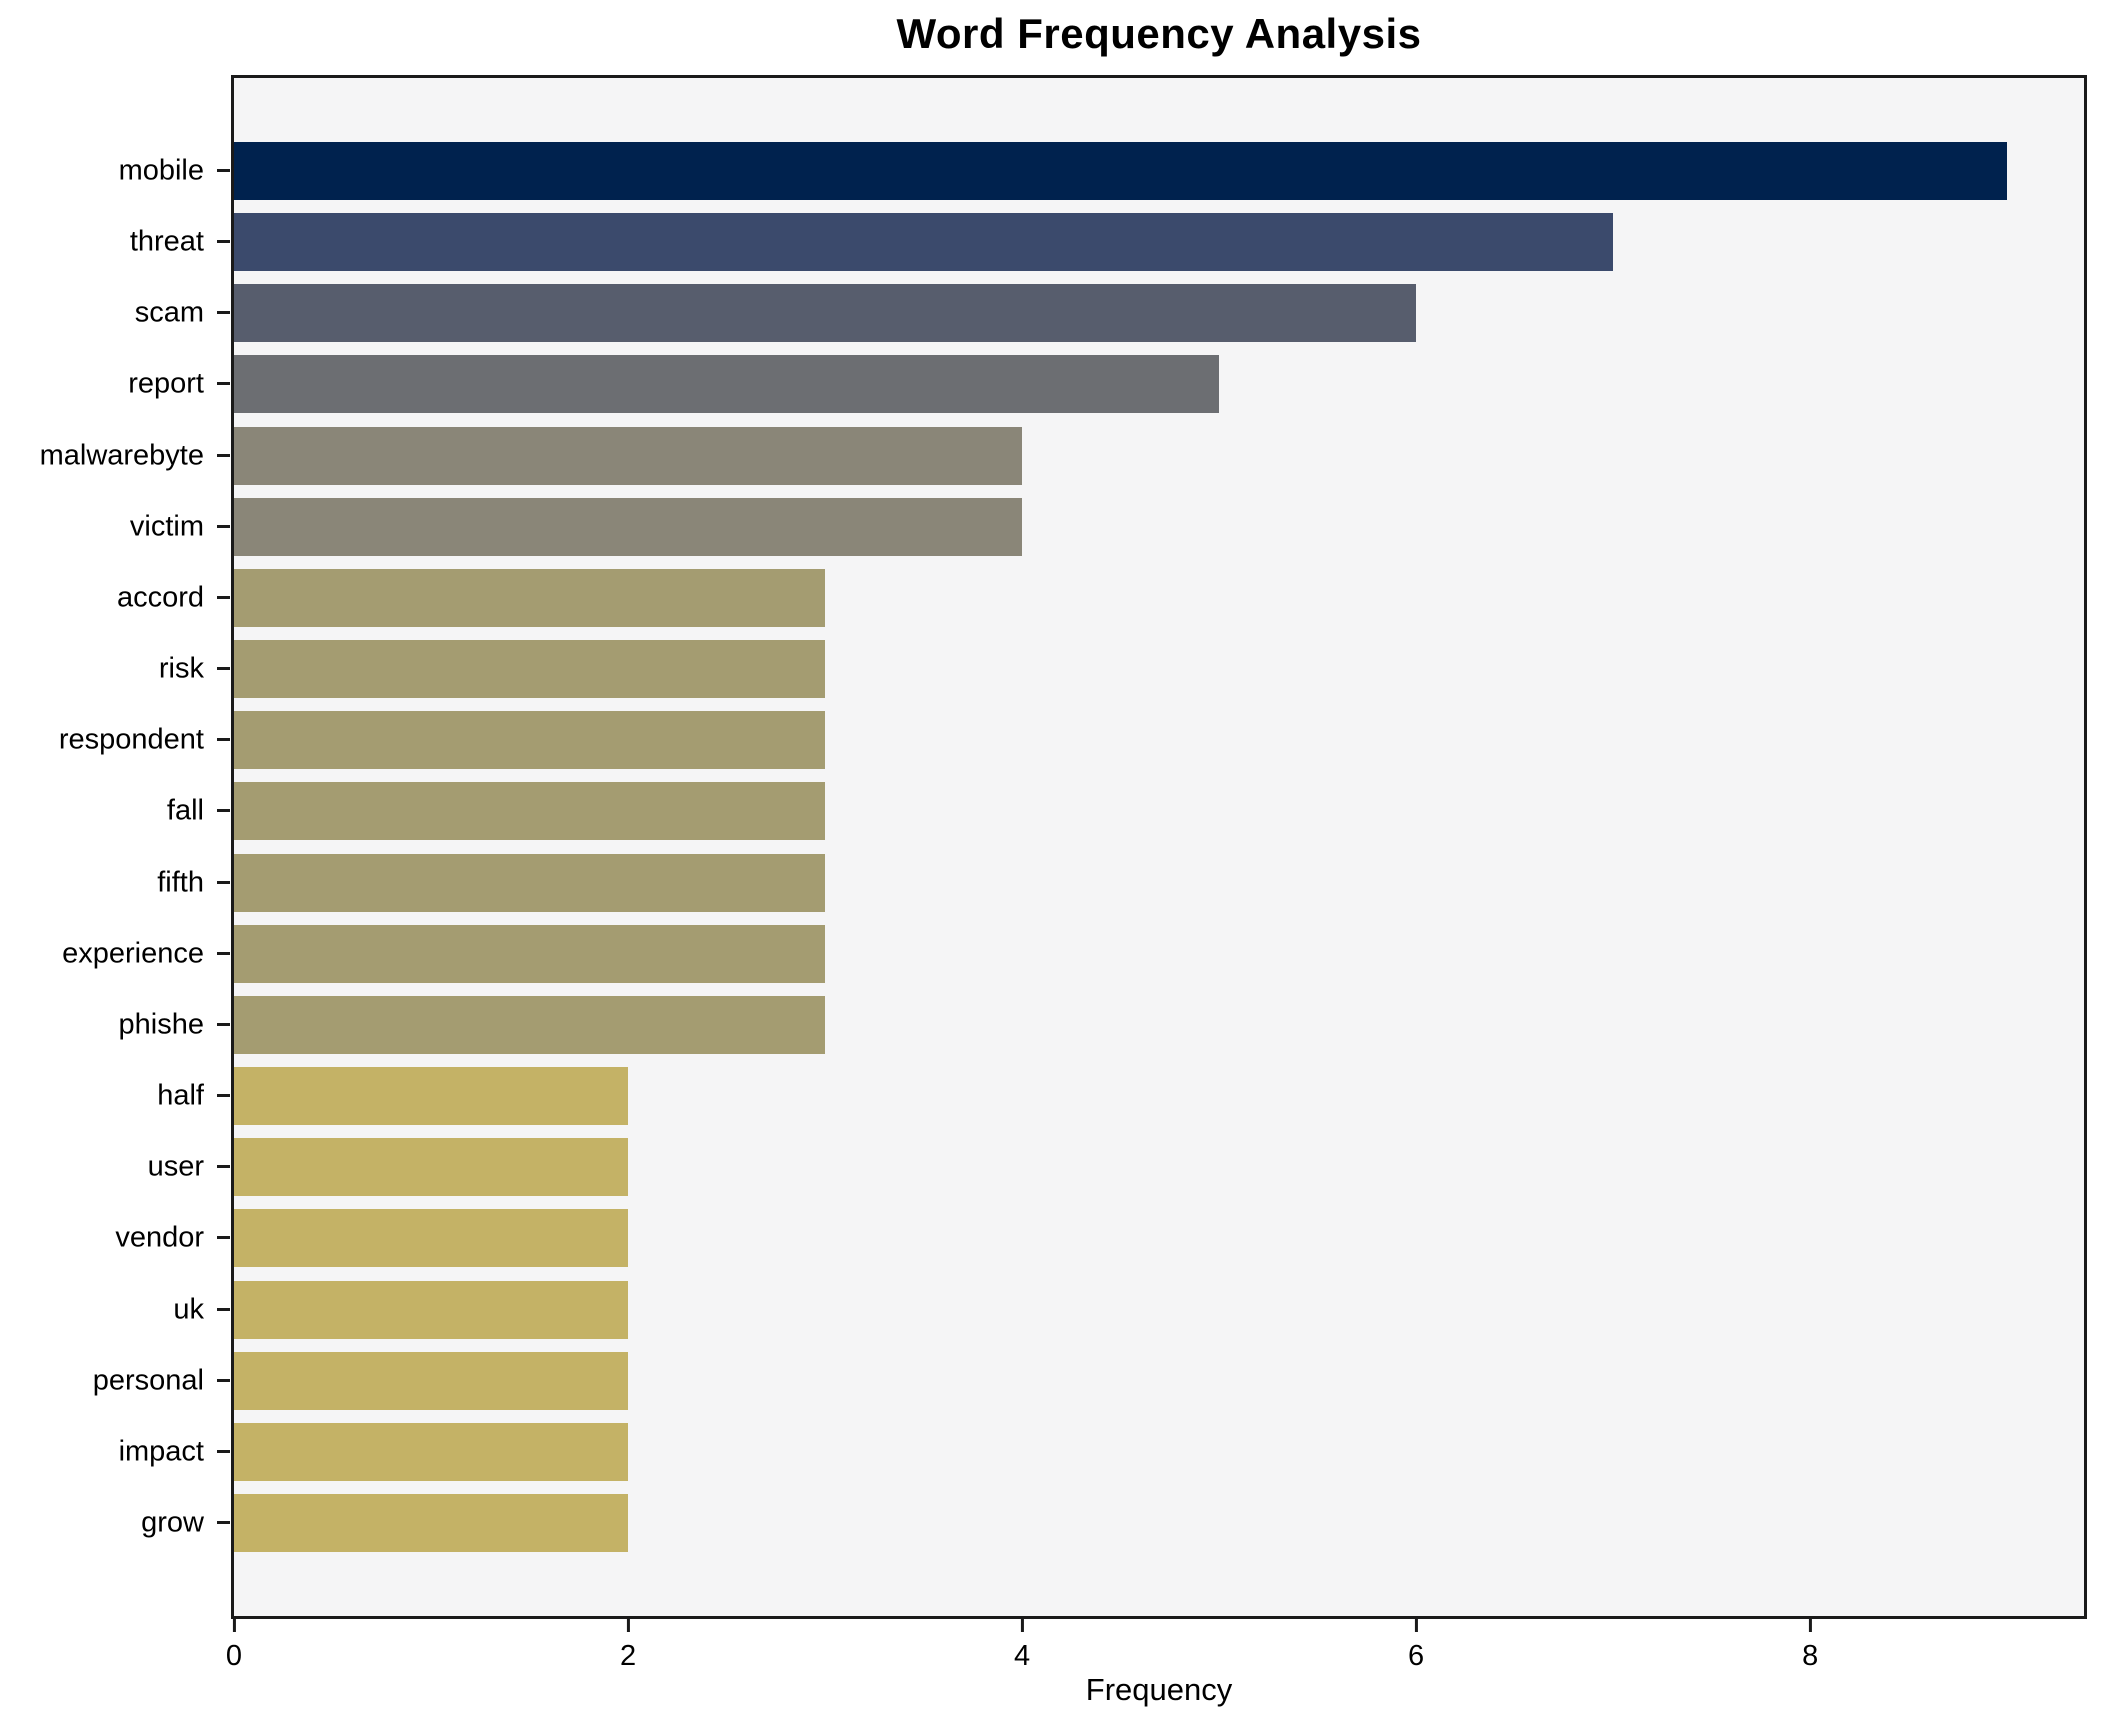 The height and width of the screenshot is (1722, 2108). Describe the element at coordinates (1416, 1656) in the screenshot. I see `x-tick-label: 6` at that location.